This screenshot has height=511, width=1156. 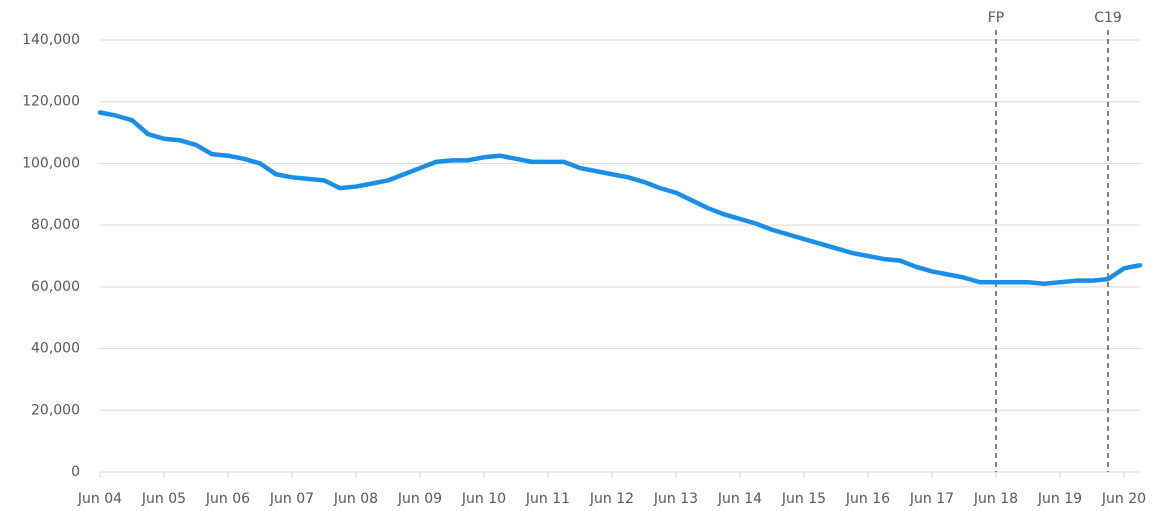 What do you see at coordinates (99, 499) in the screenshot?
I see `x-tick-label: Jun 04` at bounding box center [99, 499].